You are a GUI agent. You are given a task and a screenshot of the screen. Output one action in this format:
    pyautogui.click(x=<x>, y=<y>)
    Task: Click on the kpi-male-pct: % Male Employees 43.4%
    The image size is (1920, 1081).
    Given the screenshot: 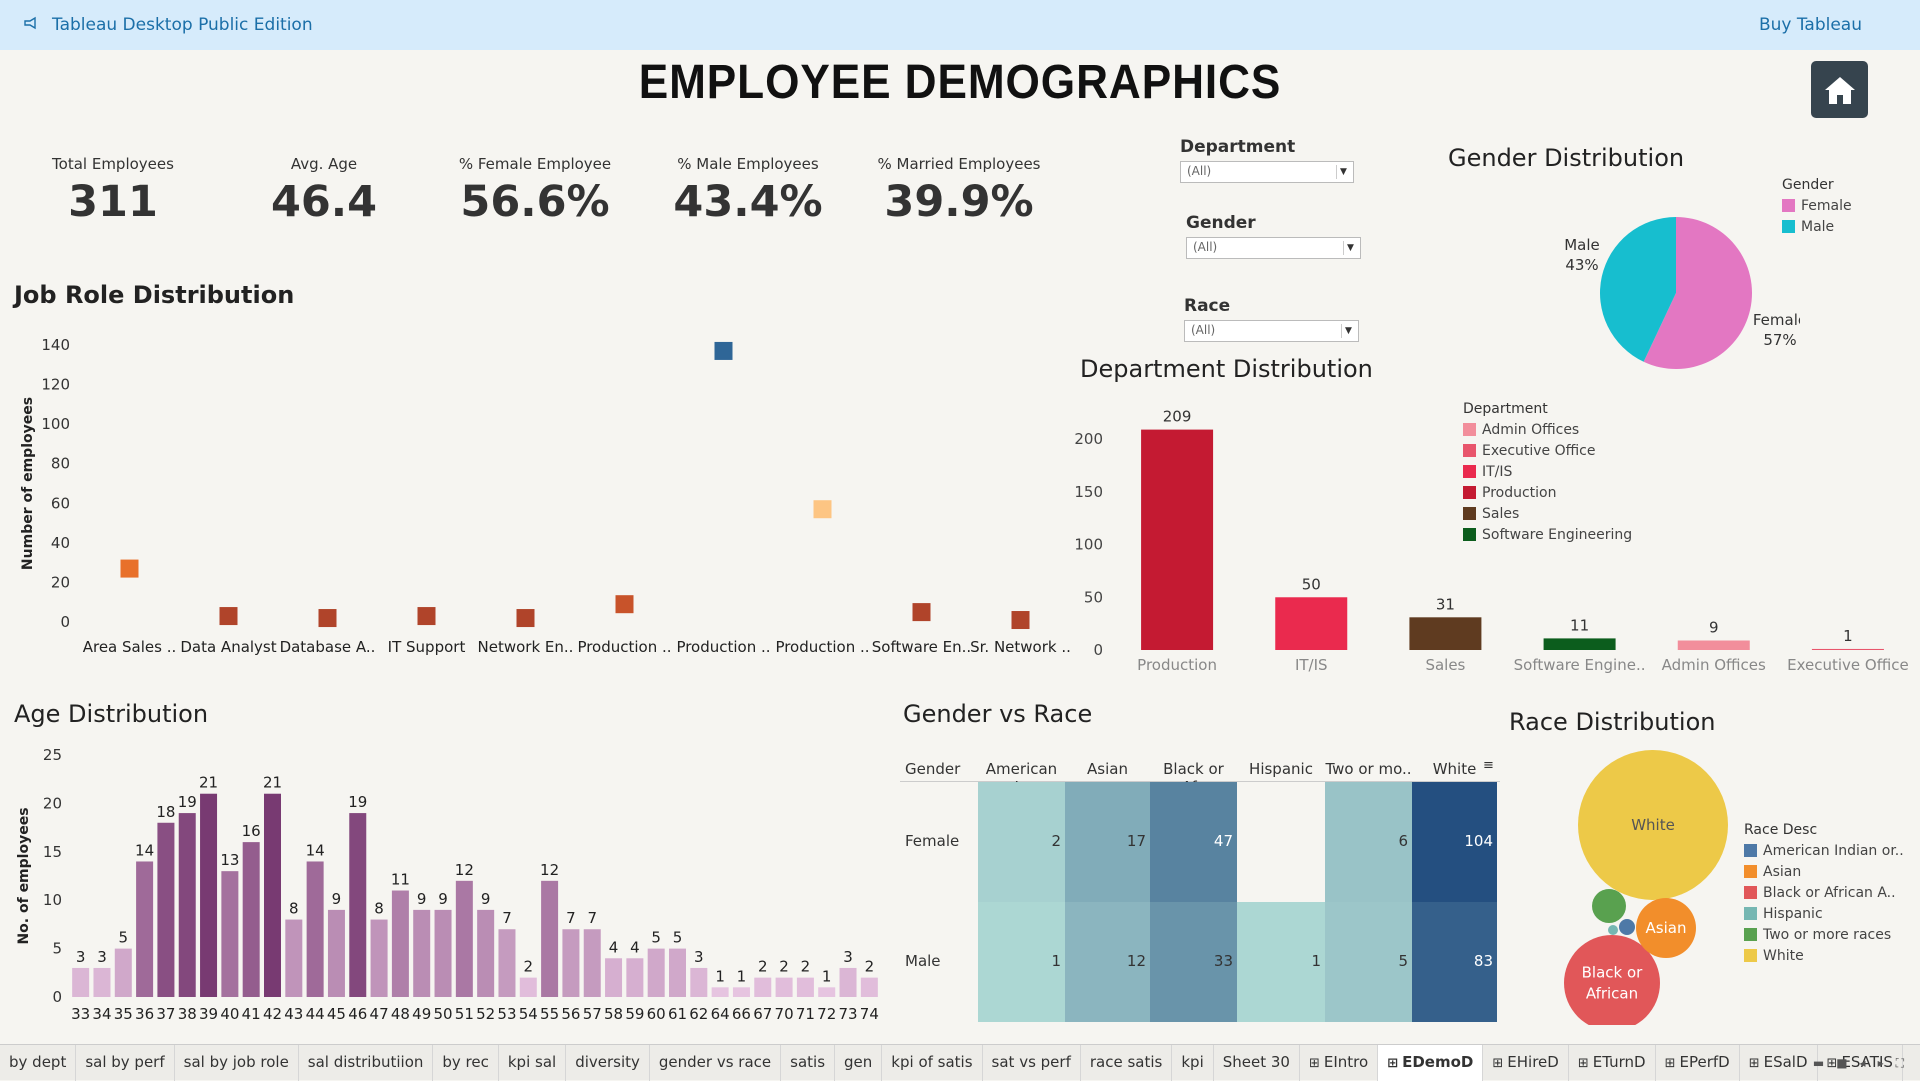 What is the action you would take?
    pyautogui.click(x=748, y=191)
    